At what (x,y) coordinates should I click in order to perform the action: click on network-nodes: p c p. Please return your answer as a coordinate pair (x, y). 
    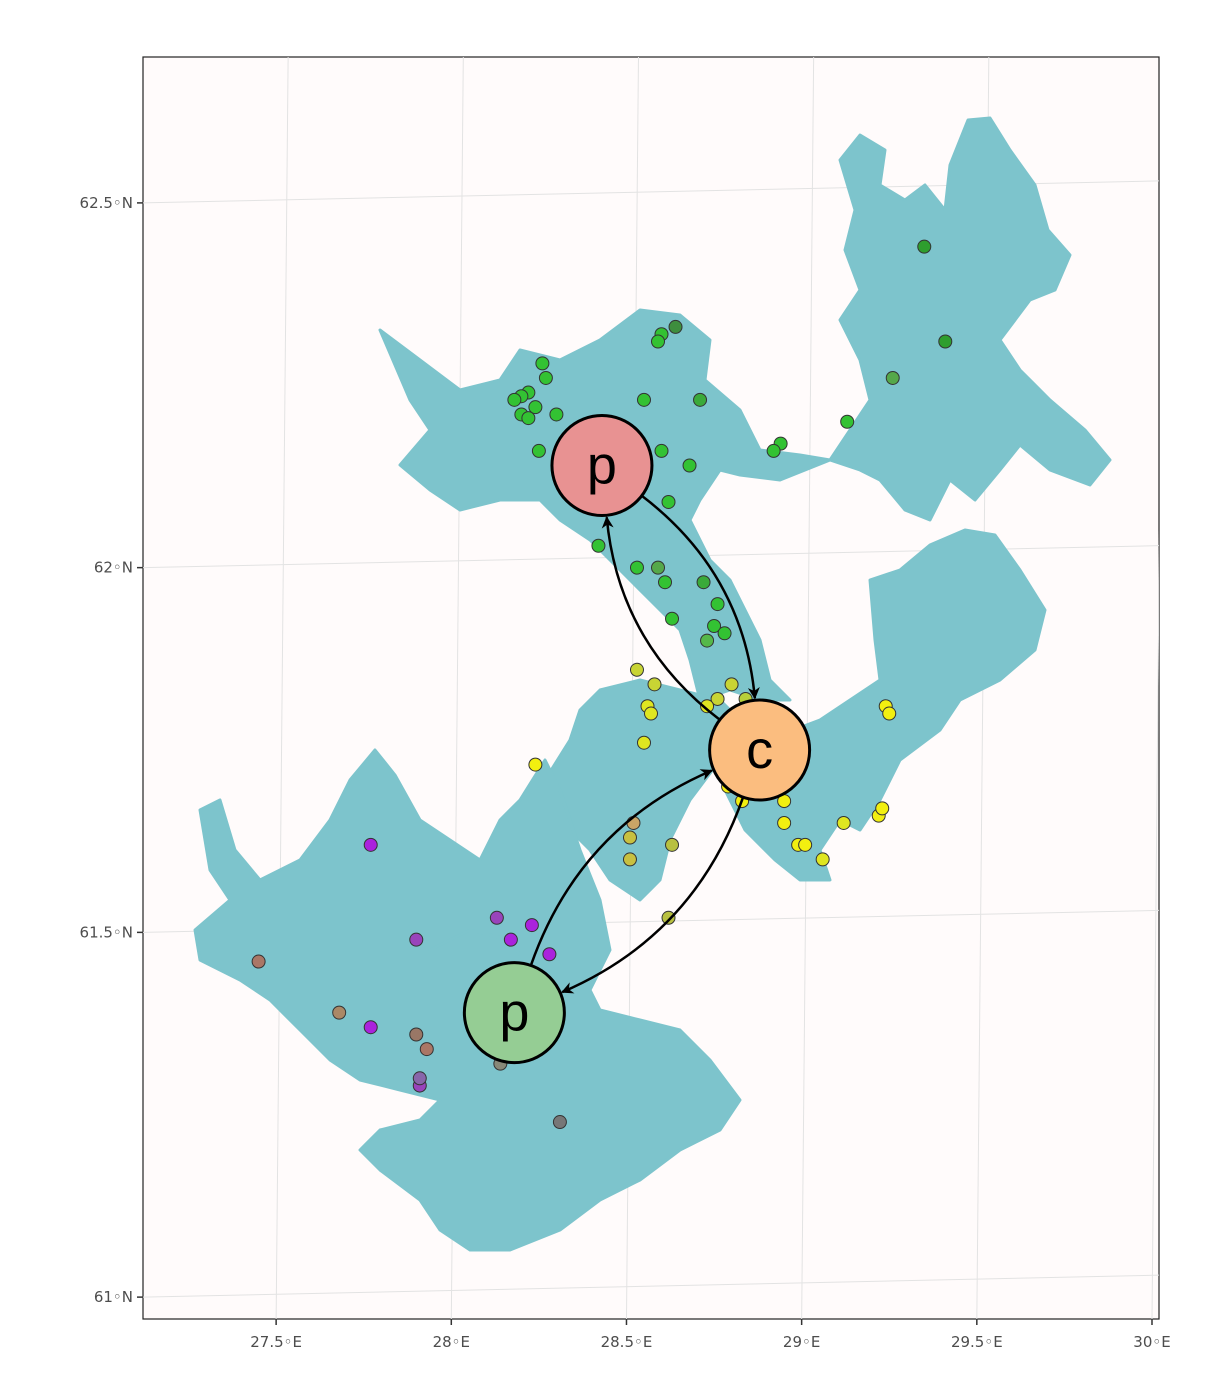
    Looking at the image, I should click on (637, 739).